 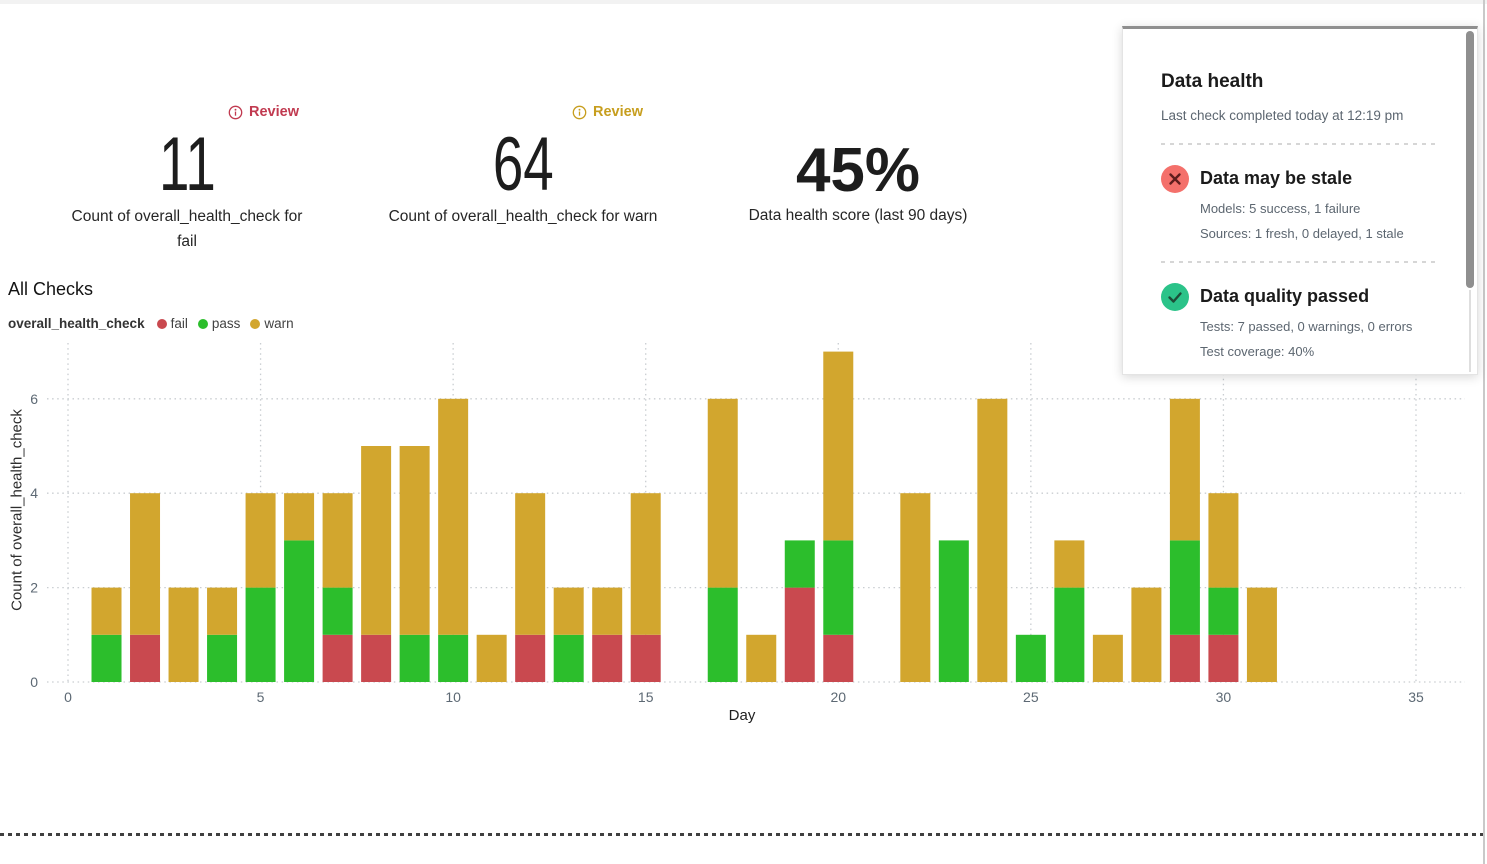 I want to click on review-badge-fail: Review, so click(x=263, y=112).